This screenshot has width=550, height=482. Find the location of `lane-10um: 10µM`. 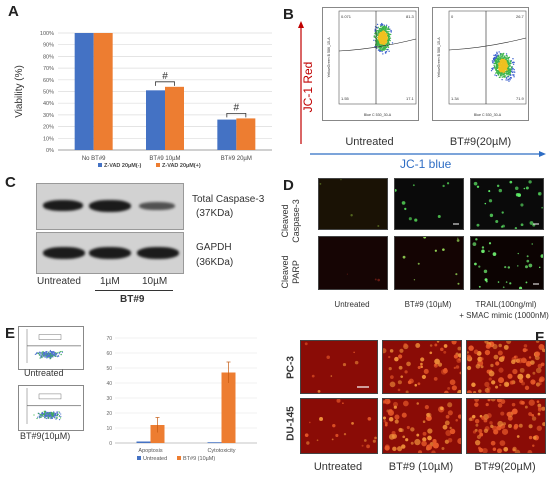

lane-10um: 10µM is located at coordinates (155, 281).